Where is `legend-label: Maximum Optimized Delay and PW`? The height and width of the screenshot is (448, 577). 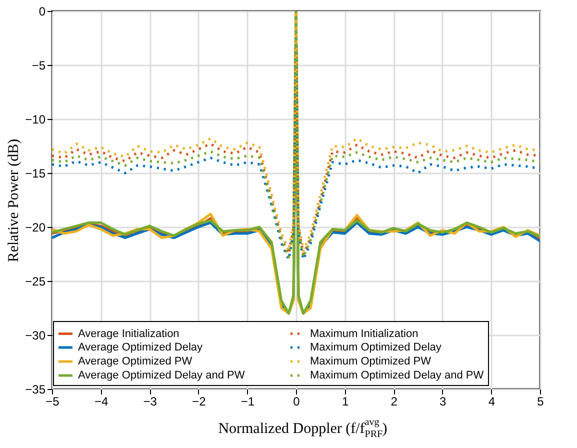 legend-label: Maximum Optimized Delay and PW is located at coordinates (397, 376).